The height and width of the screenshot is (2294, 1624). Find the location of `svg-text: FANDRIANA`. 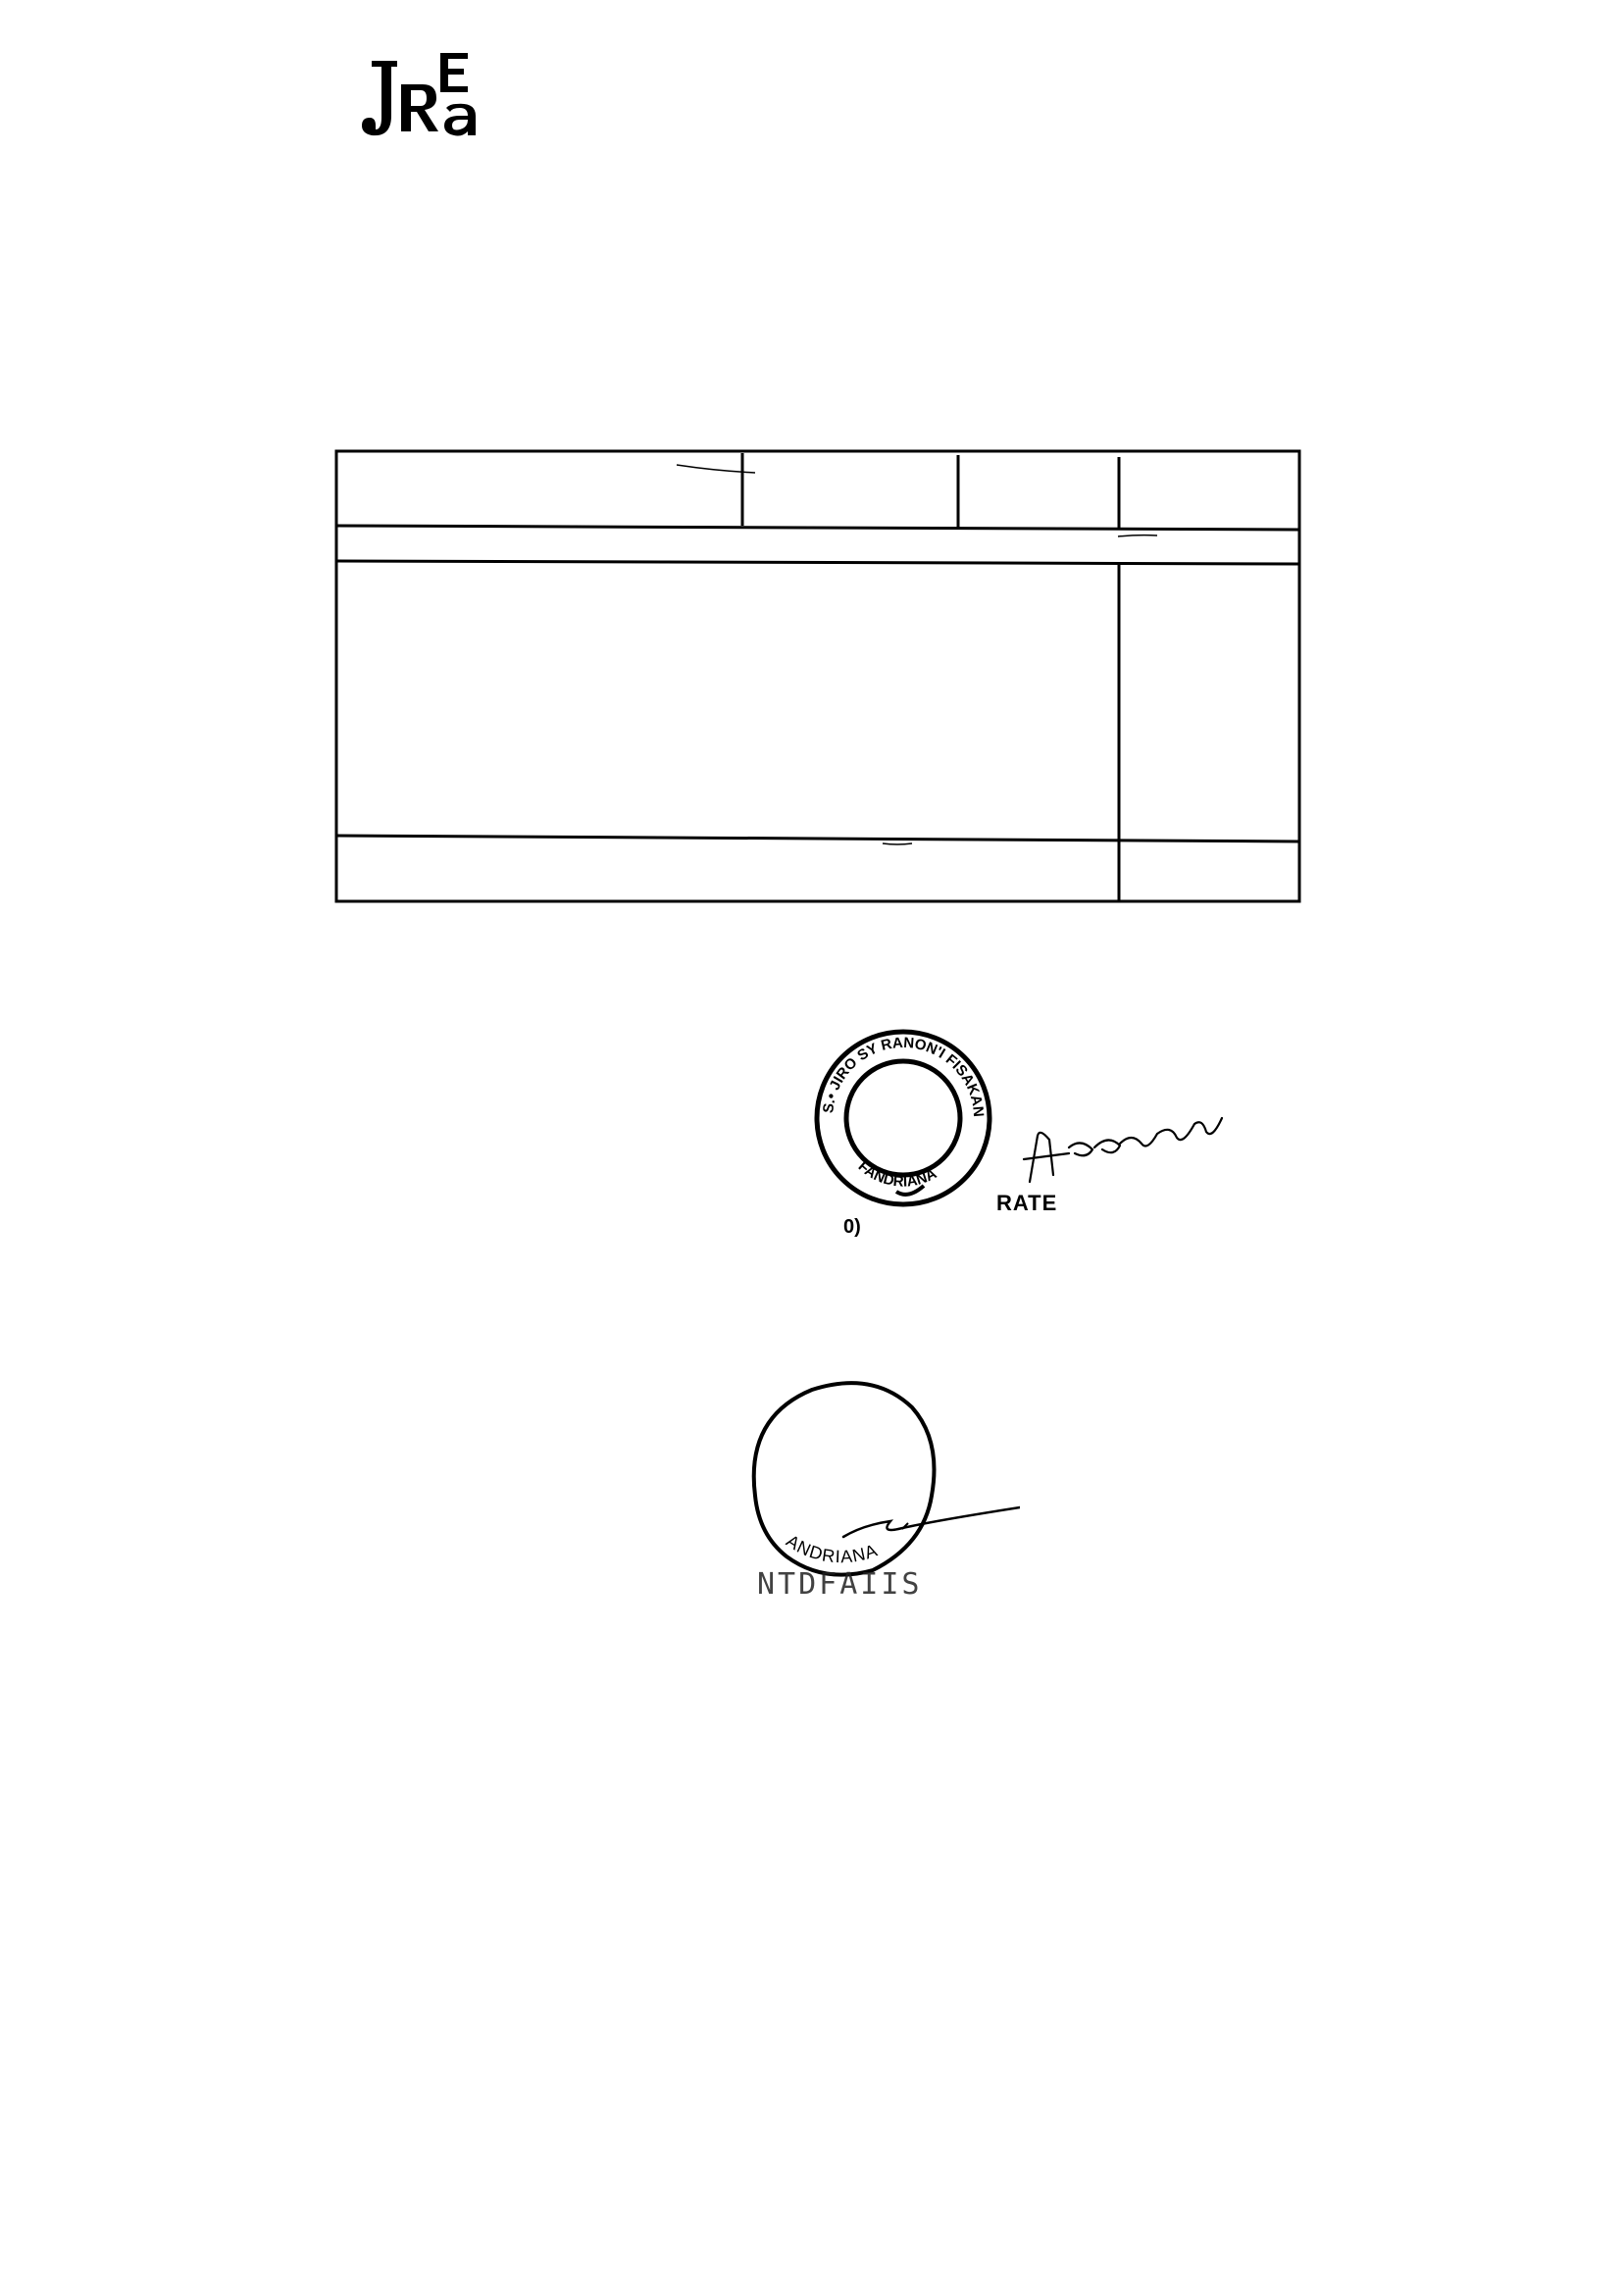

svg-text: FANDRIANA is located at coordinates (897, 1174).